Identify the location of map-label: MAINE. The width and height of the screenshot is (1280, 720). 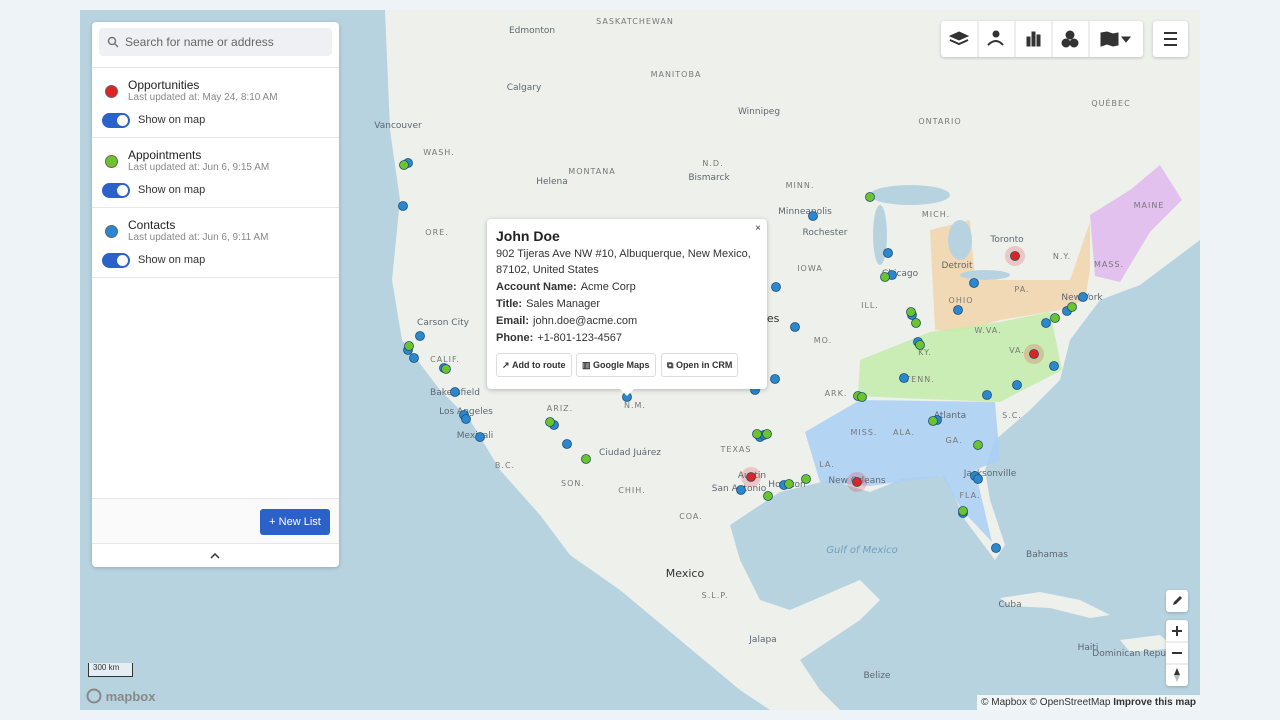
(1149, 205).